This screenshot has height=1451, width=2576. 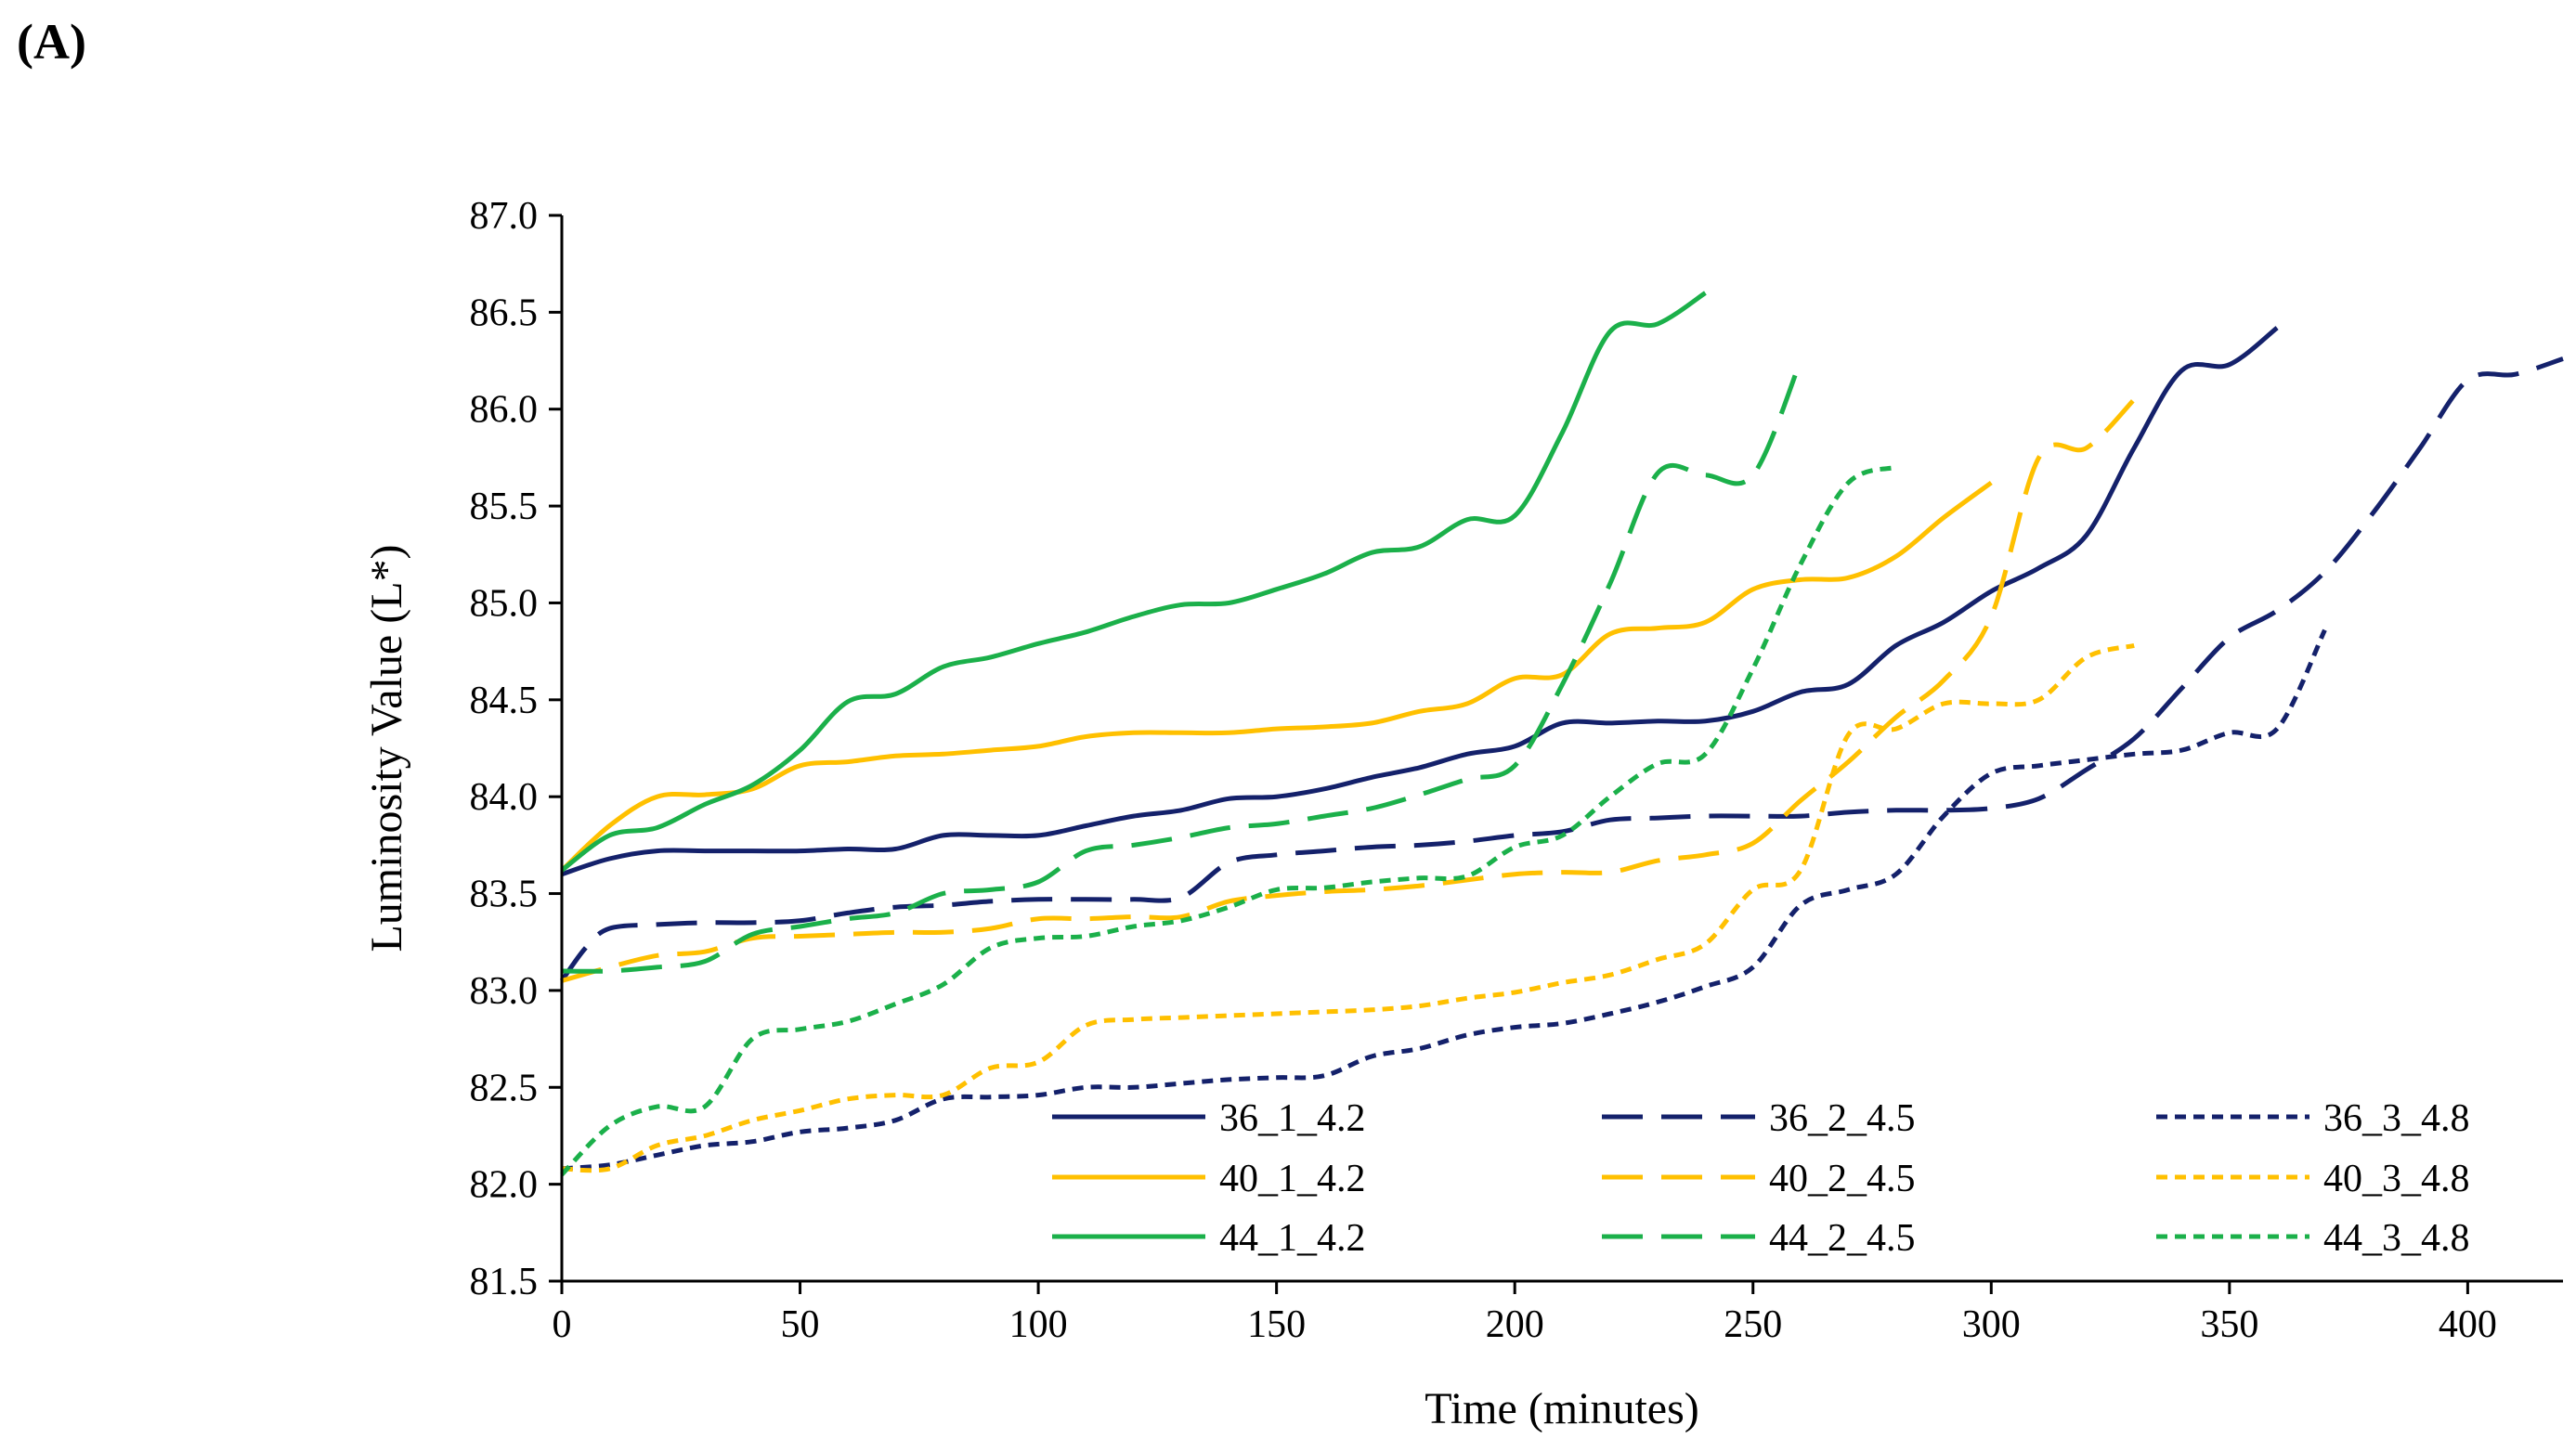 I want to click on y-tick-label: 84.5, so click(x=505, y=701).